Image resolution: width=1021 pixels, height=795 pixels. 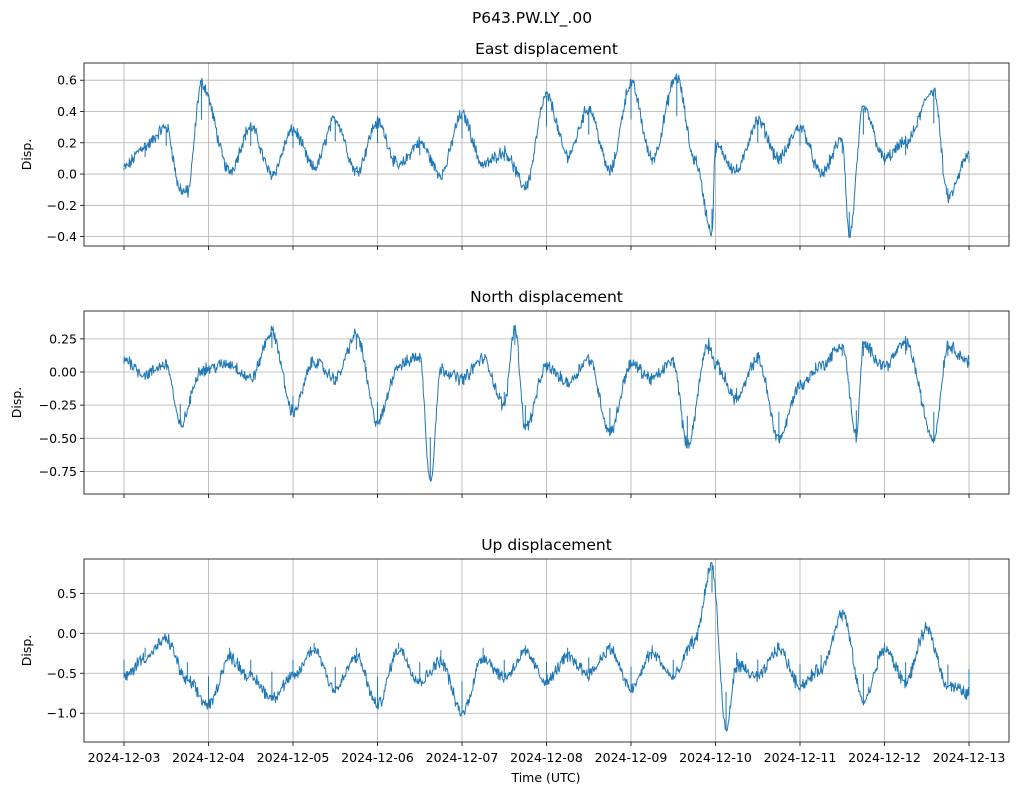 I want to click on y-tick-label: 0.2, so click(x=67, y=142).